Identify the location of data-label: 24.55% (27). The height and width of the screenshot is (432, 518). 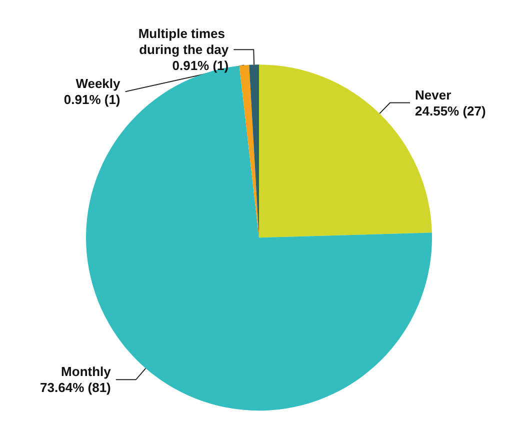
(450, 110).